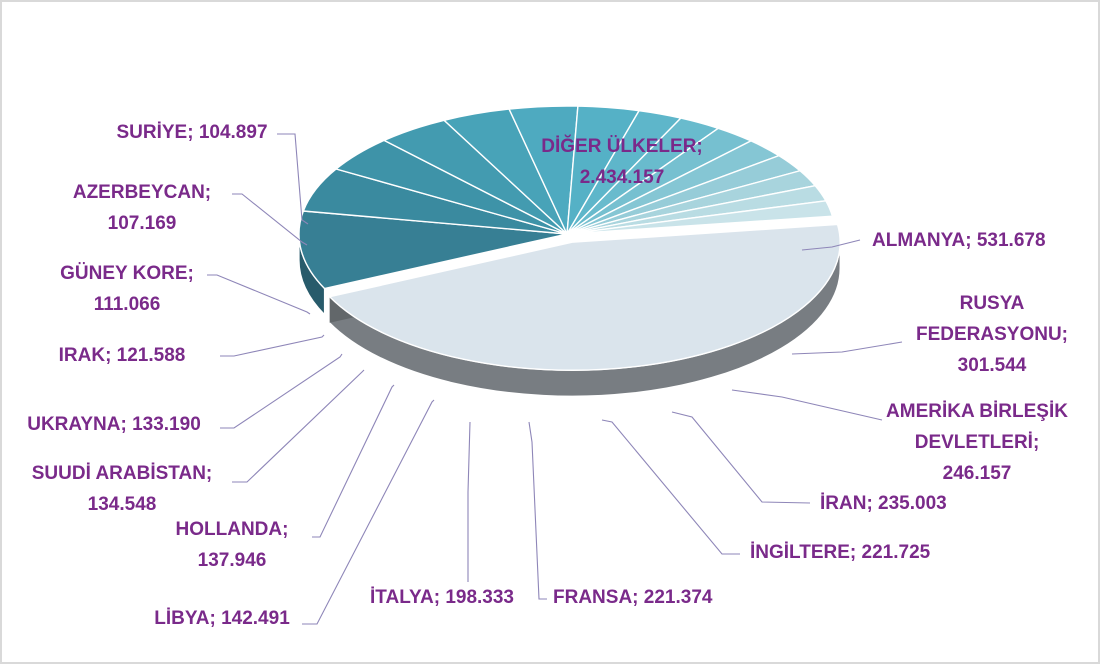 The width and height of the screenshot is (1108, 670). Describe the element at coordinates (232, 545) in the screenshot. I see `data-label: HOLLANDA; 137.946` at that location.